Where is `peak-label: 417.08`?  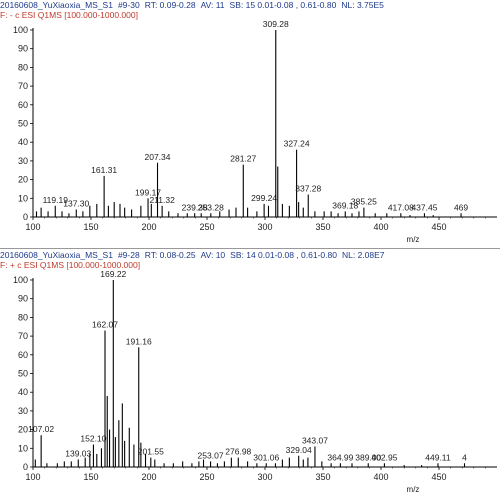 peak-label: 417.08 is located at coordinates (401, 207).